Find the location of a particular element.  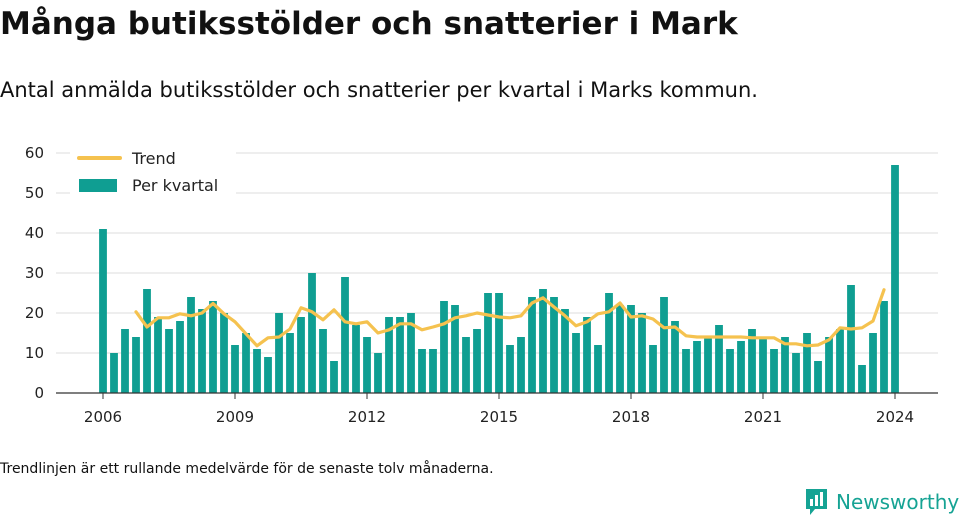

brand: Newsworthy is located at coordinates (881, 502).